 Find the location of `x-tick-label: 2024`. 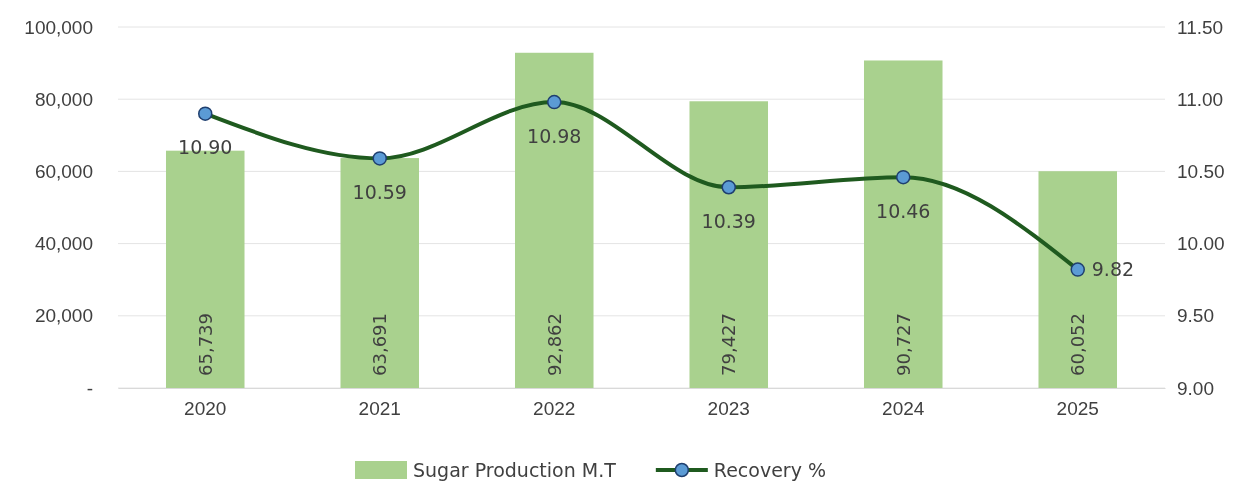

x-tick-label: 2024 is located at coordinates (903, 409).